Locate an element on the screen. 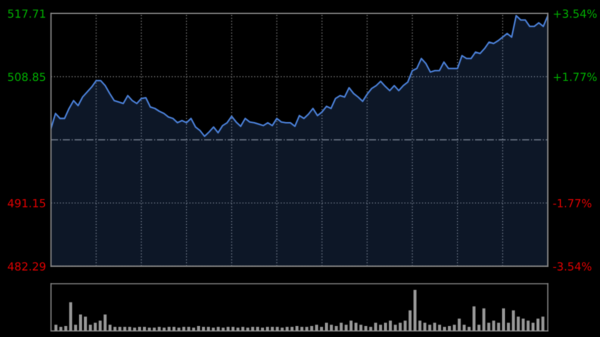  y2-tick-label: +1.77% is located at coordinates (575, 77).